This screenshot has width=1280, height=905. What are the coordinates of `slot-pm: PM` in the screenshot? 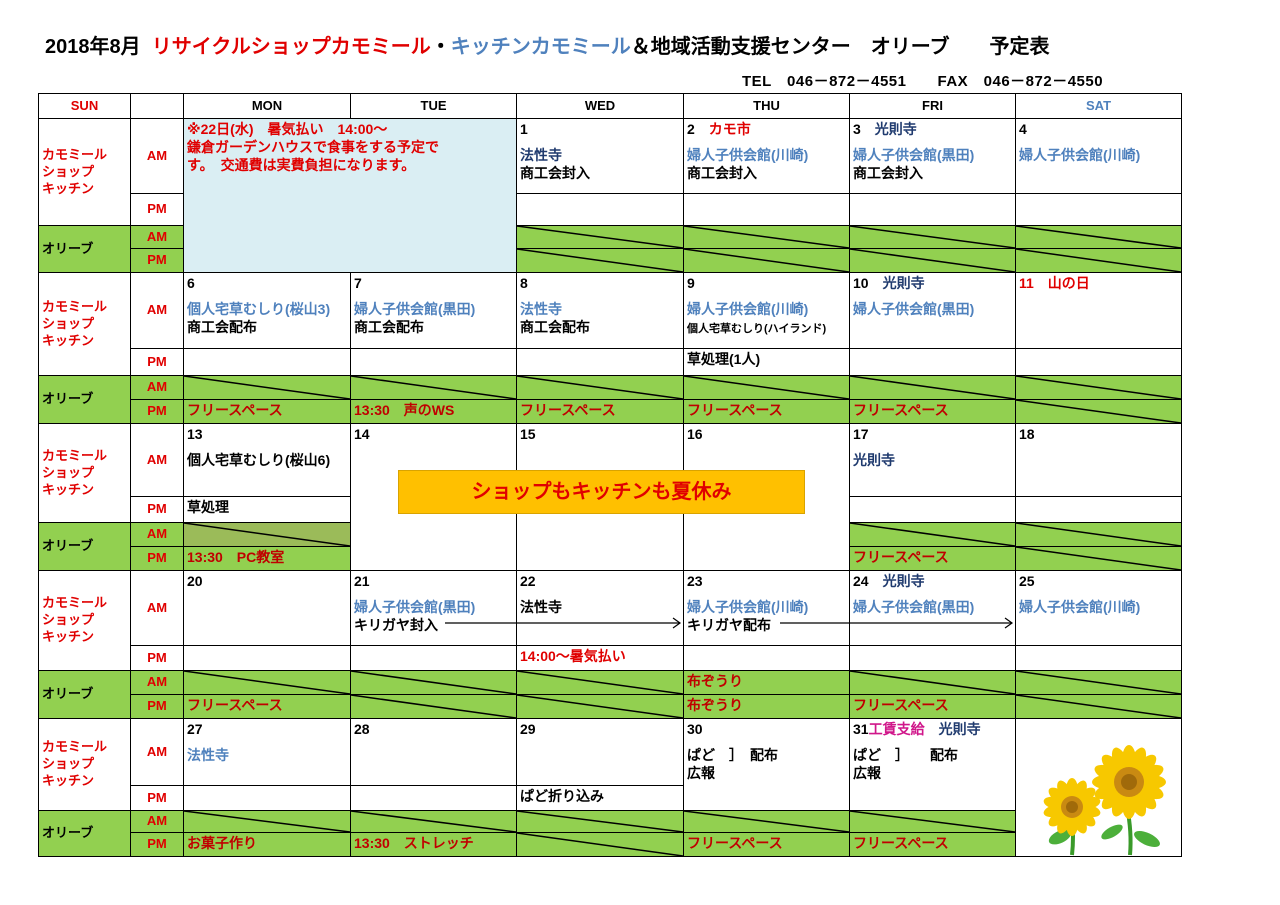 It's located at (157, 558).